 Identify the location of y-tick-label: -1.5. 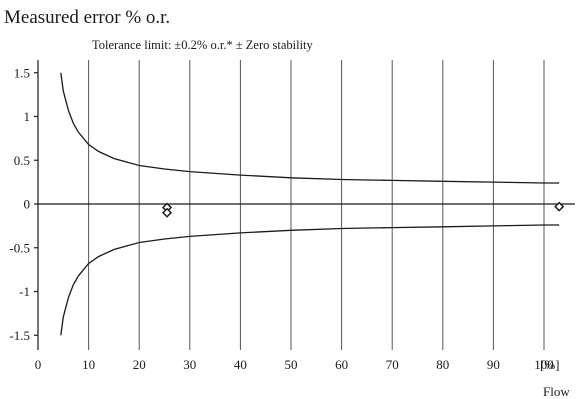
(19, 335).